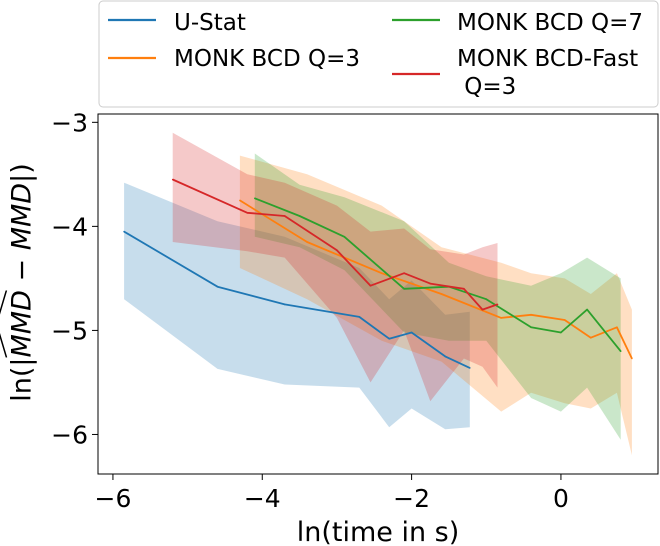 The width and height of the screenshot is (660, 546). I want to click on legend-label-monk-bcd-q3: MONK BCD Q=3, so click(267, 59).